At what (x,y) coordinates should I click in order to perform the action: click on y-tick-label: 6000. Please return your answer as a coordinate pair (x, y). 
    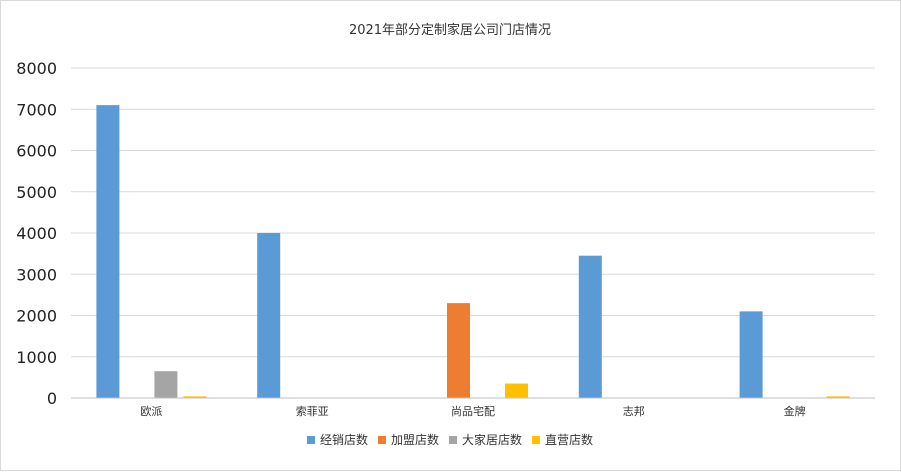
    Looking at the image, I should click on (36, 151).